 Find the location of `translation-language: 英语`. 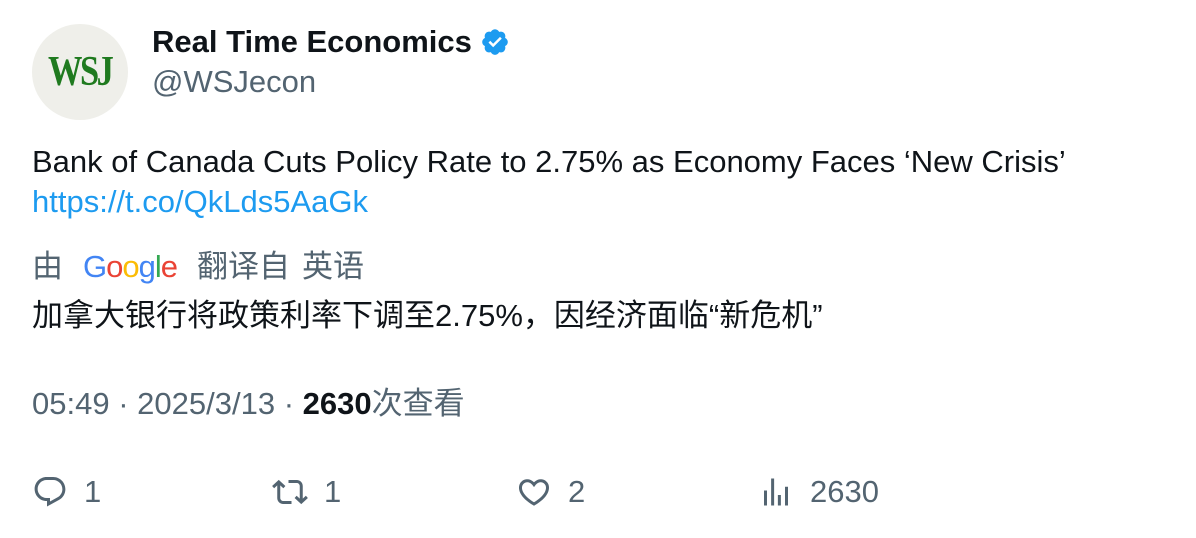

translation-language: 英语 is located at coordinates (333, 266).